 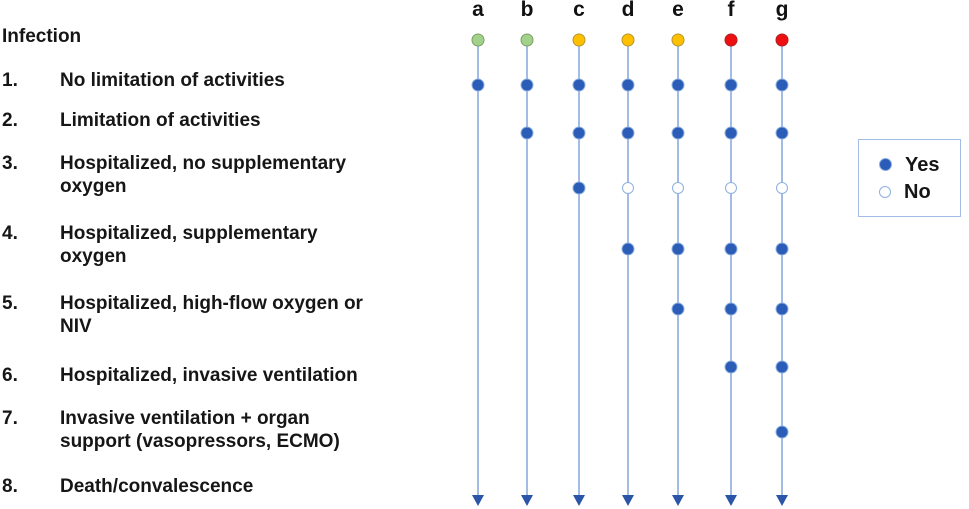 What do you see at coordinates (209, 375) in the screenshot?
I see `severity-item-text: Hospitalized, invasive ventilation` at bounding box center [209, 375].